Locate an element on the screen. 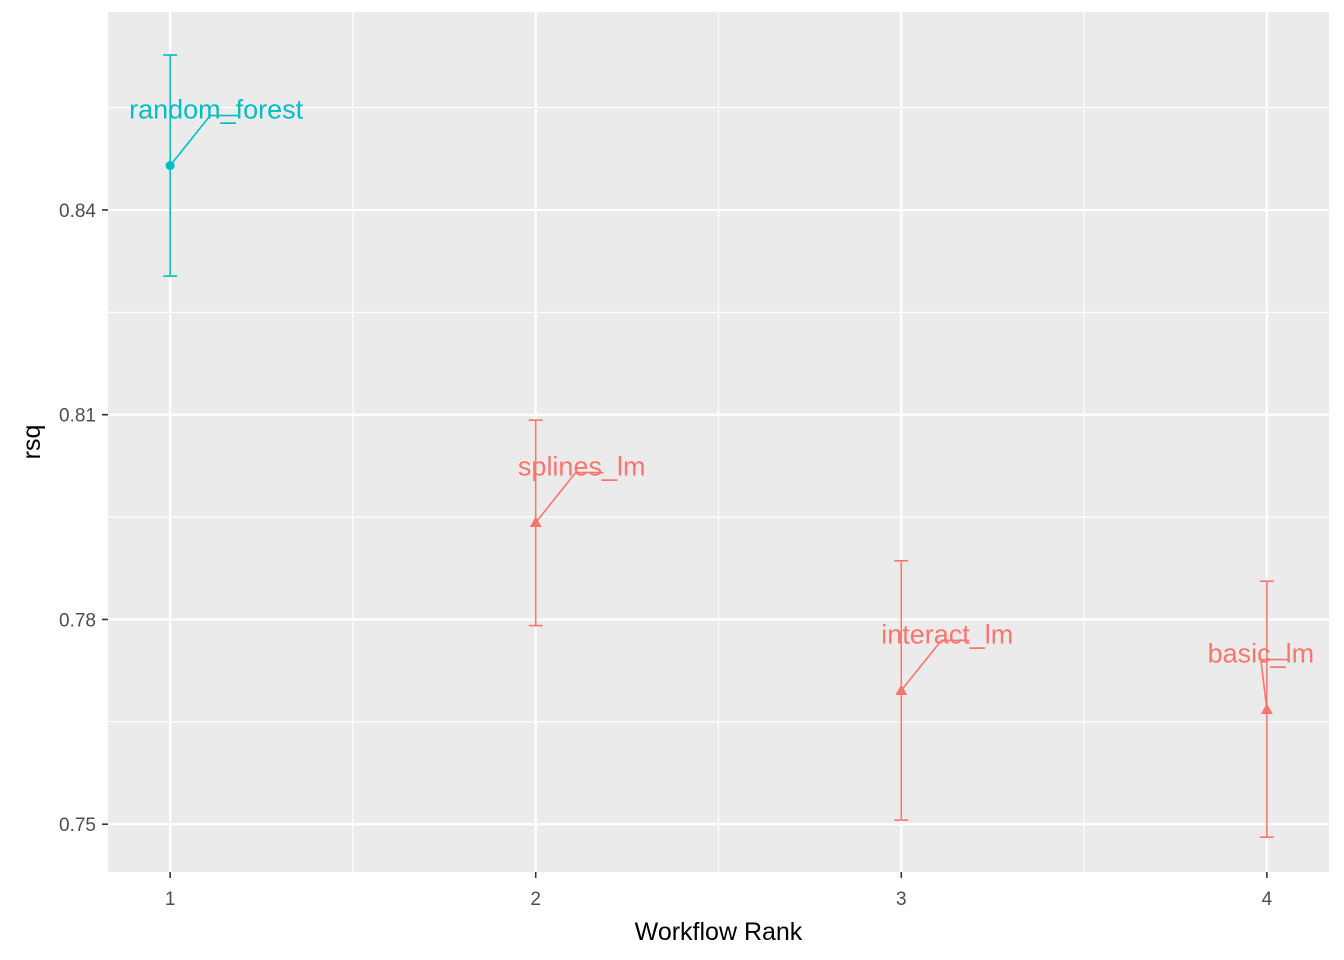 The height and width of the screenshot is (960, 1344). y-tick-label: 0.81 is located at coordinates (77, 416).